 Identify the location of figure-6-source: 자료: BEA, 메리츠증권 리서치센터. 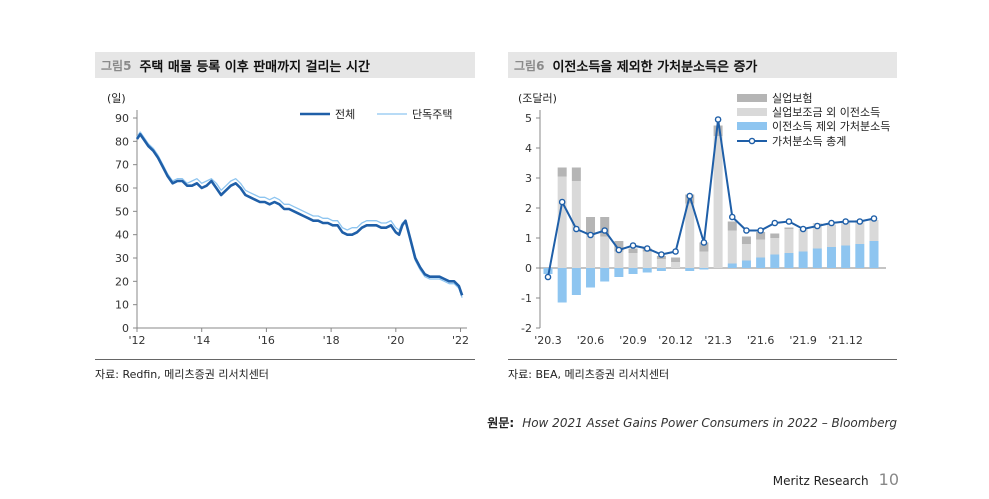
(589, 374).